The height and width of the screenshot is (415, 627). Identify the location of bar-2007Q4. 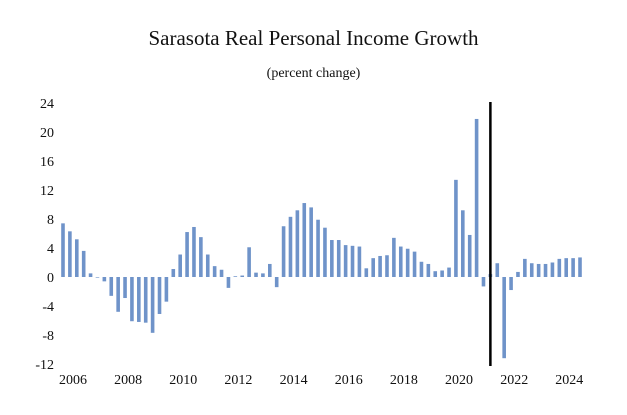
(111, 286).